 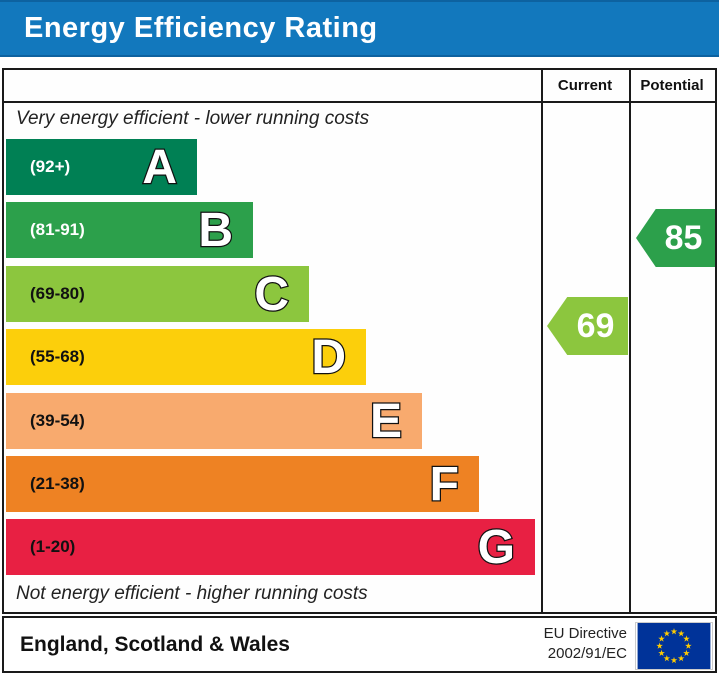 I want to click on band-range-label: (92+), so click(x=50, y=166).